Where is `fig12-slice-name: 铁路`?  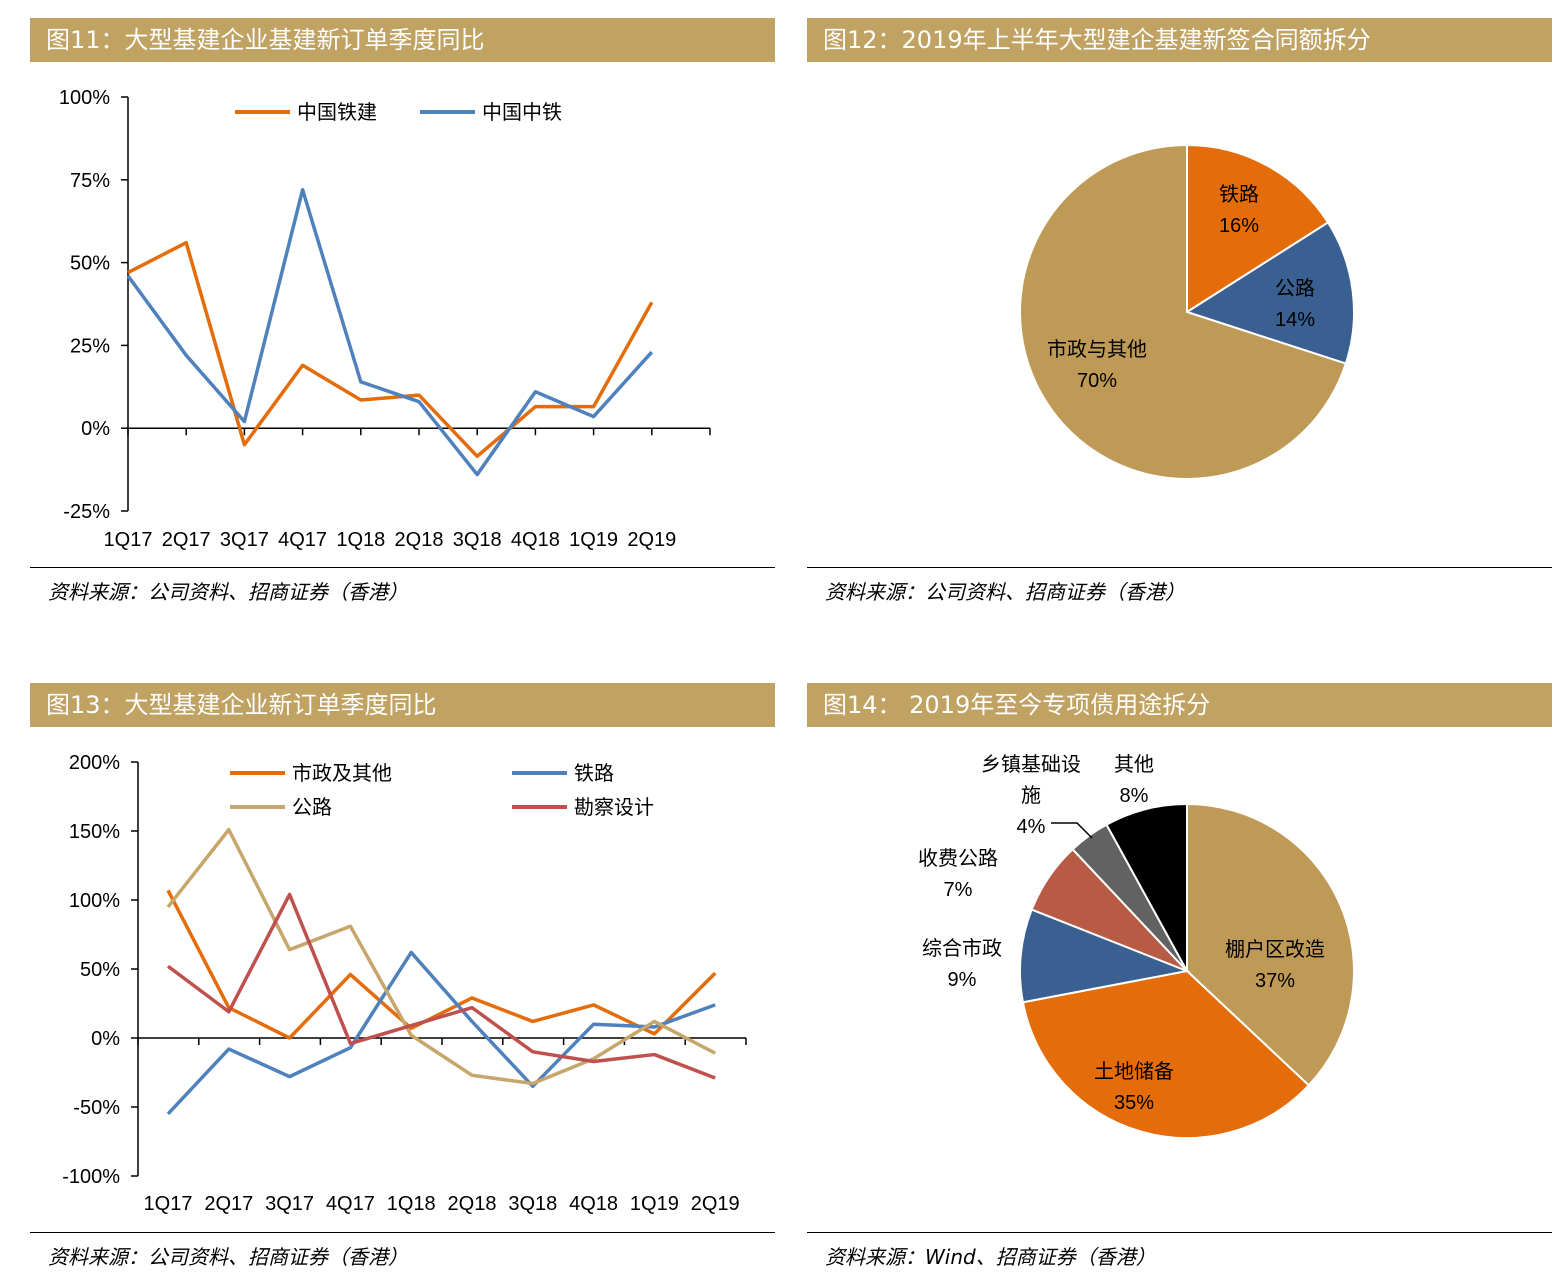
fig12-slice-name: 铁路 is located at coordinates (1239, 194).